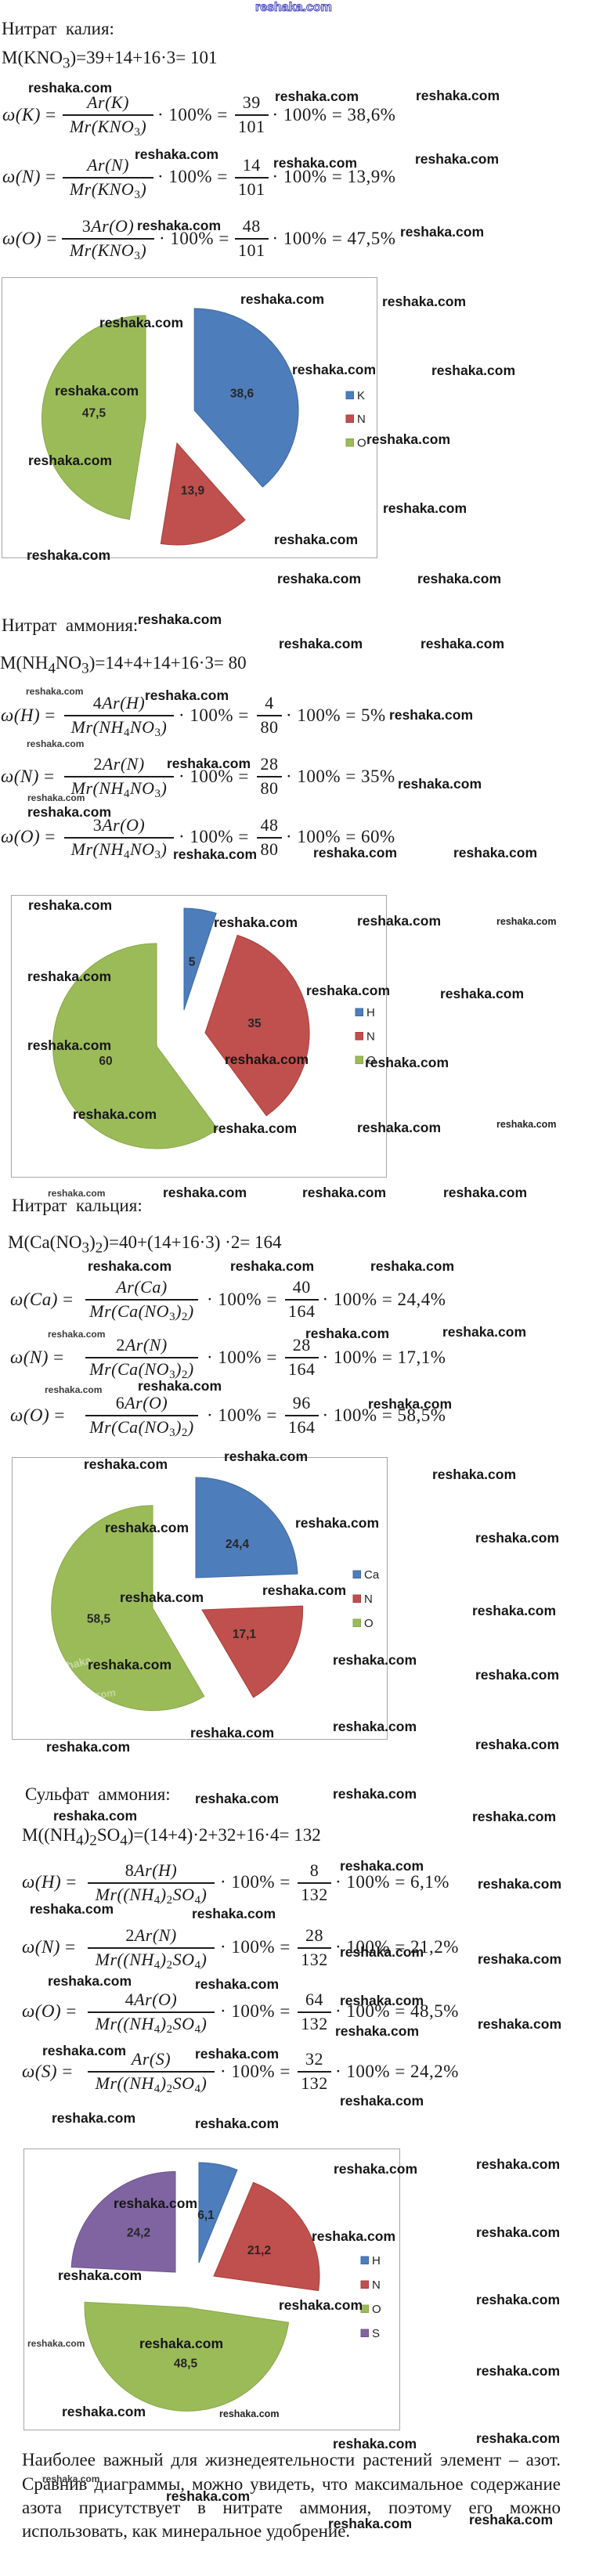  What do you see at coordinates (242, 394) in the screenshot?
I see `svg-text: 38,6` at bounding box center [242, 394].